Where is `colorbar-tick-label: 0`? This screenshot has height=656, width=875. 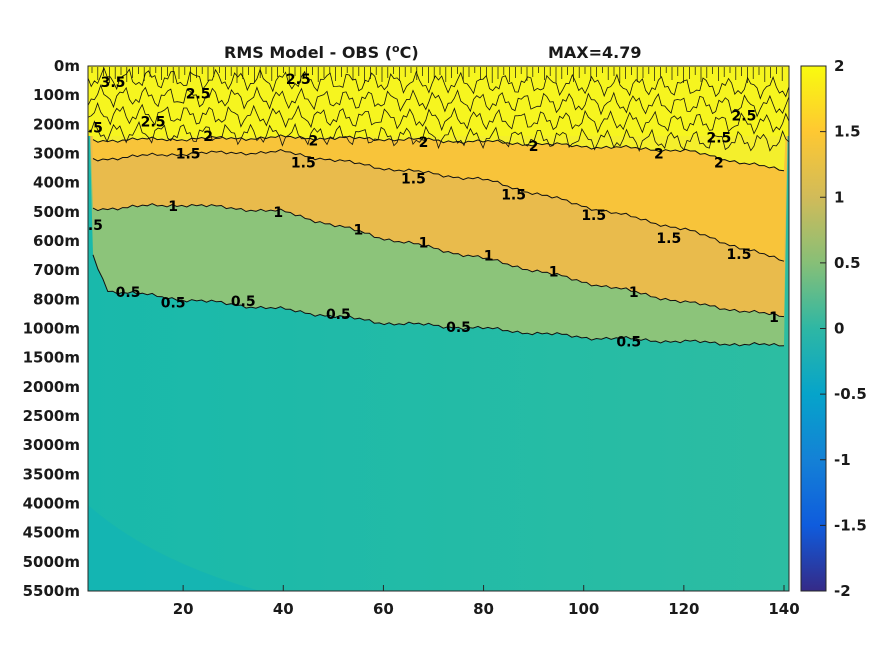 colorbar-tick-label: 0 is located at coordinates (839, 329).